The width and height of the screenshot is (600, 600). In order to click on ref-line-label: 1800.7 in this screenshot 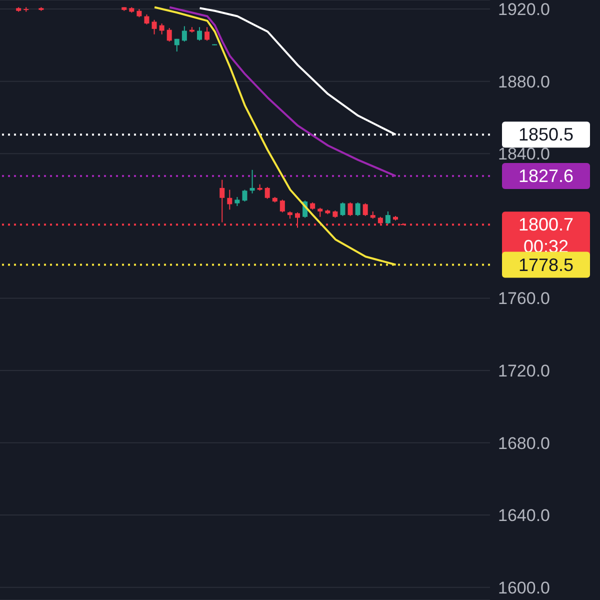, I will do `click(546, 224)`.